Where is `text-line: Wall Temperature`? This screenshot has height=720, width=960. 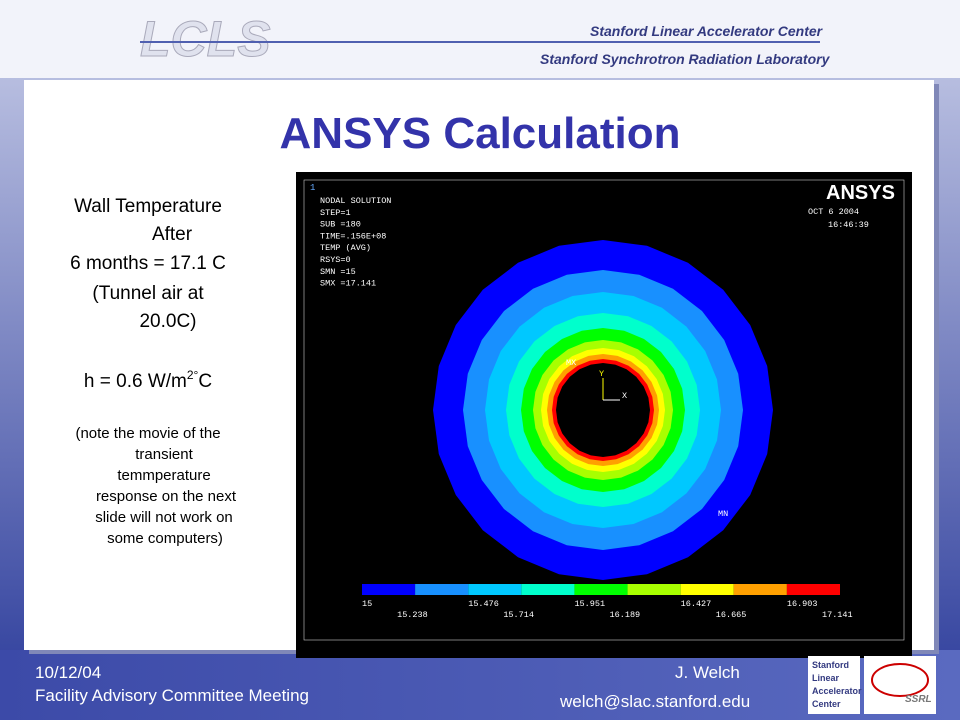
text-line: Wall Temperature is located at coordinates (148, 206).